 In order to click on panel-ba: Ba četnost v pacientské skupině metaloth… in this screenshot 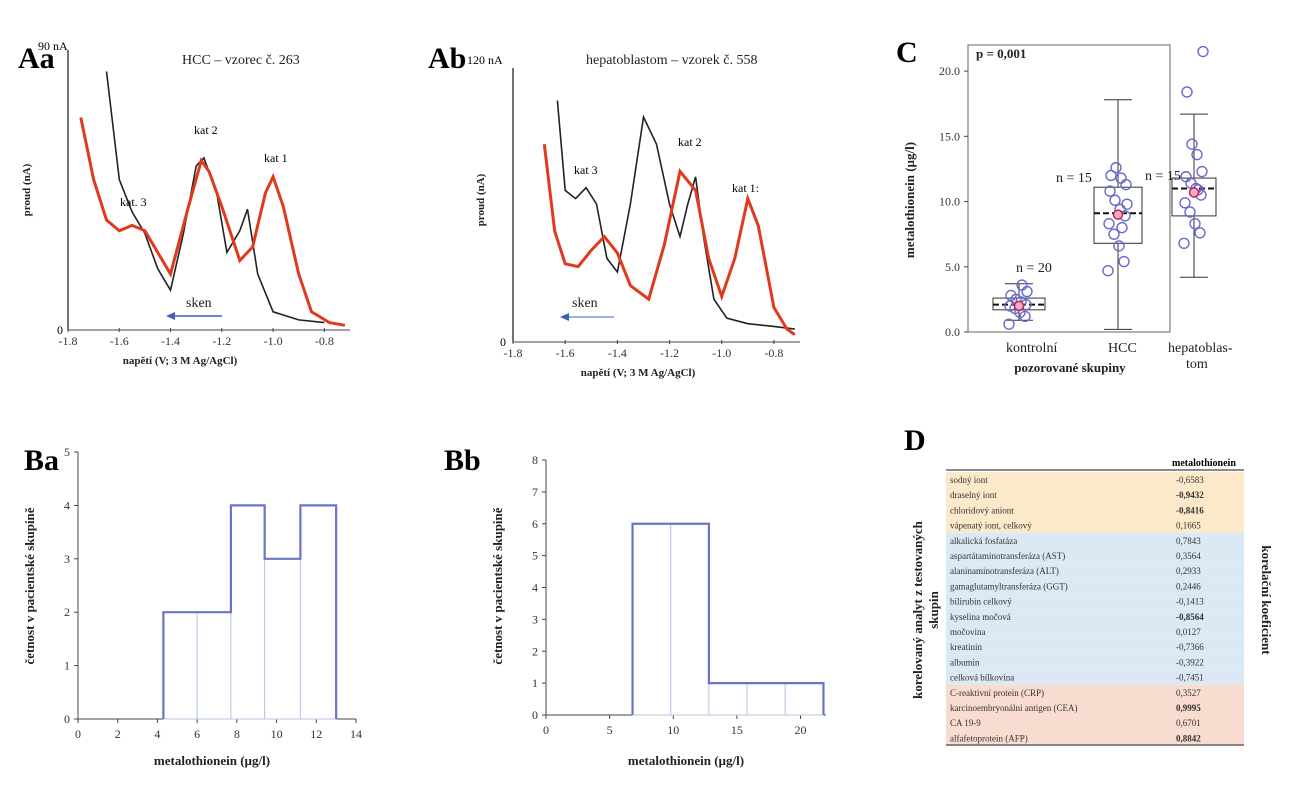, I will do `click(192, 606)`.